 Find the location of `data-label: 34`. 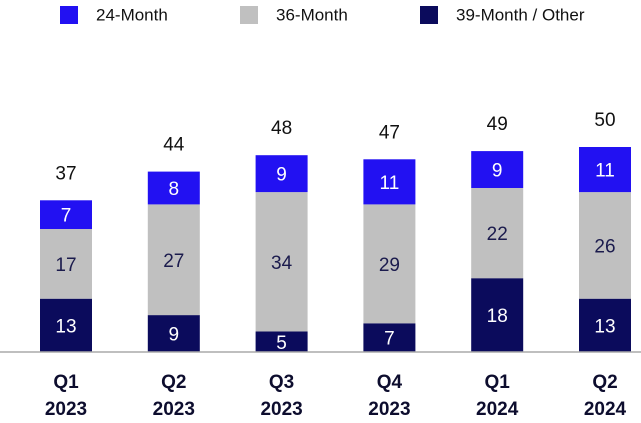

data-label: 34 is located at coordinates (282, 263).